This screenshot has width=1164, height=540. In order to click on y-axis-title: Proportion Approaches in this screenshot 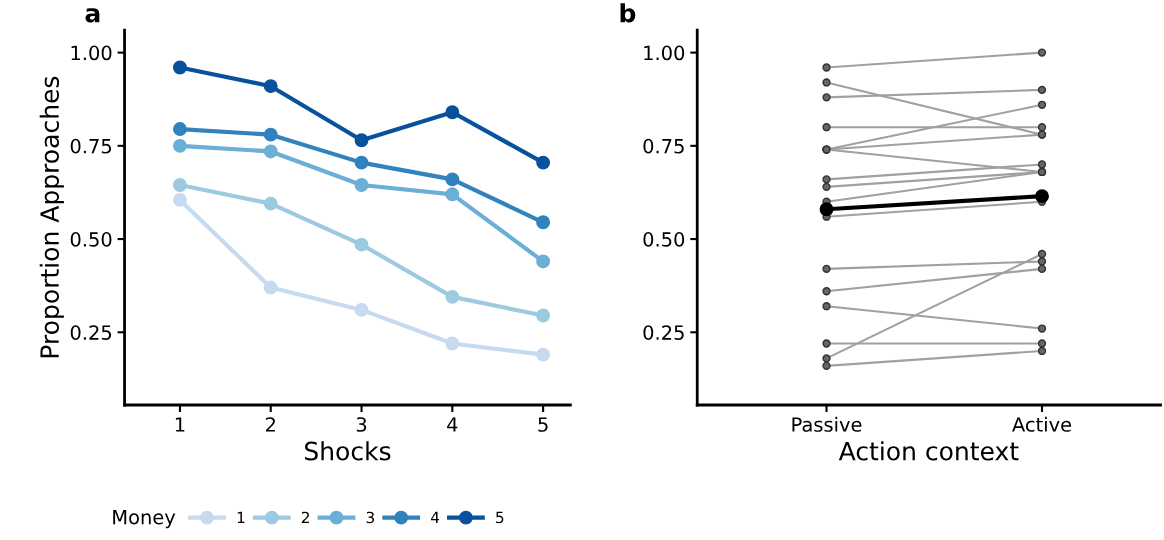, I will do `click(51, 217)`.